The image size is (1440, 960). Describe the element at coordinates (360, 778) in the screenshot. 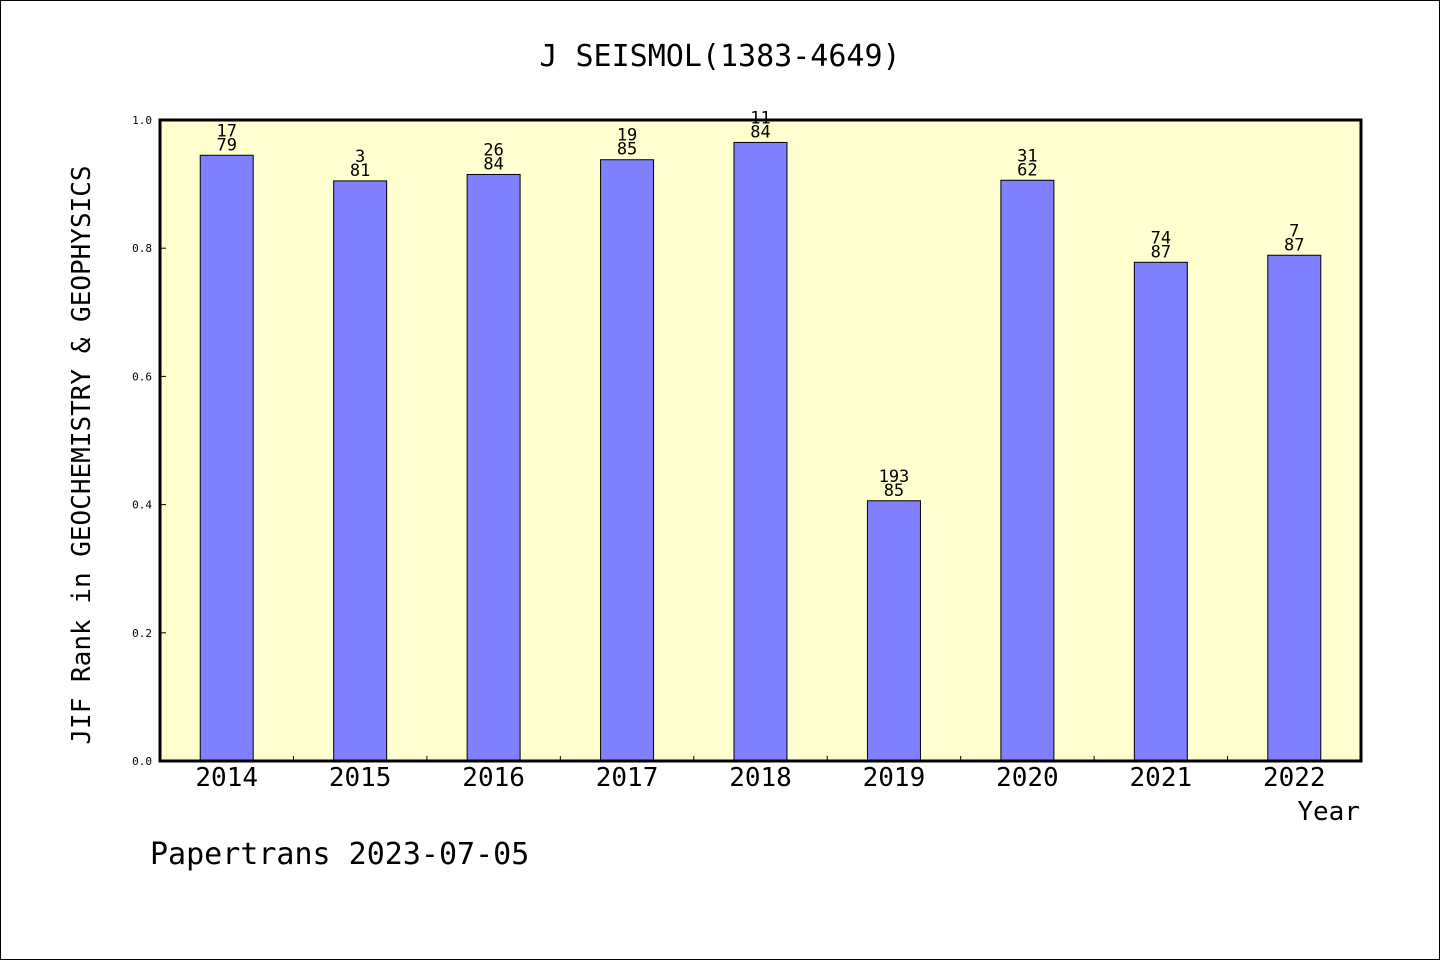

I see `x-tick-label: 2015` at that location.